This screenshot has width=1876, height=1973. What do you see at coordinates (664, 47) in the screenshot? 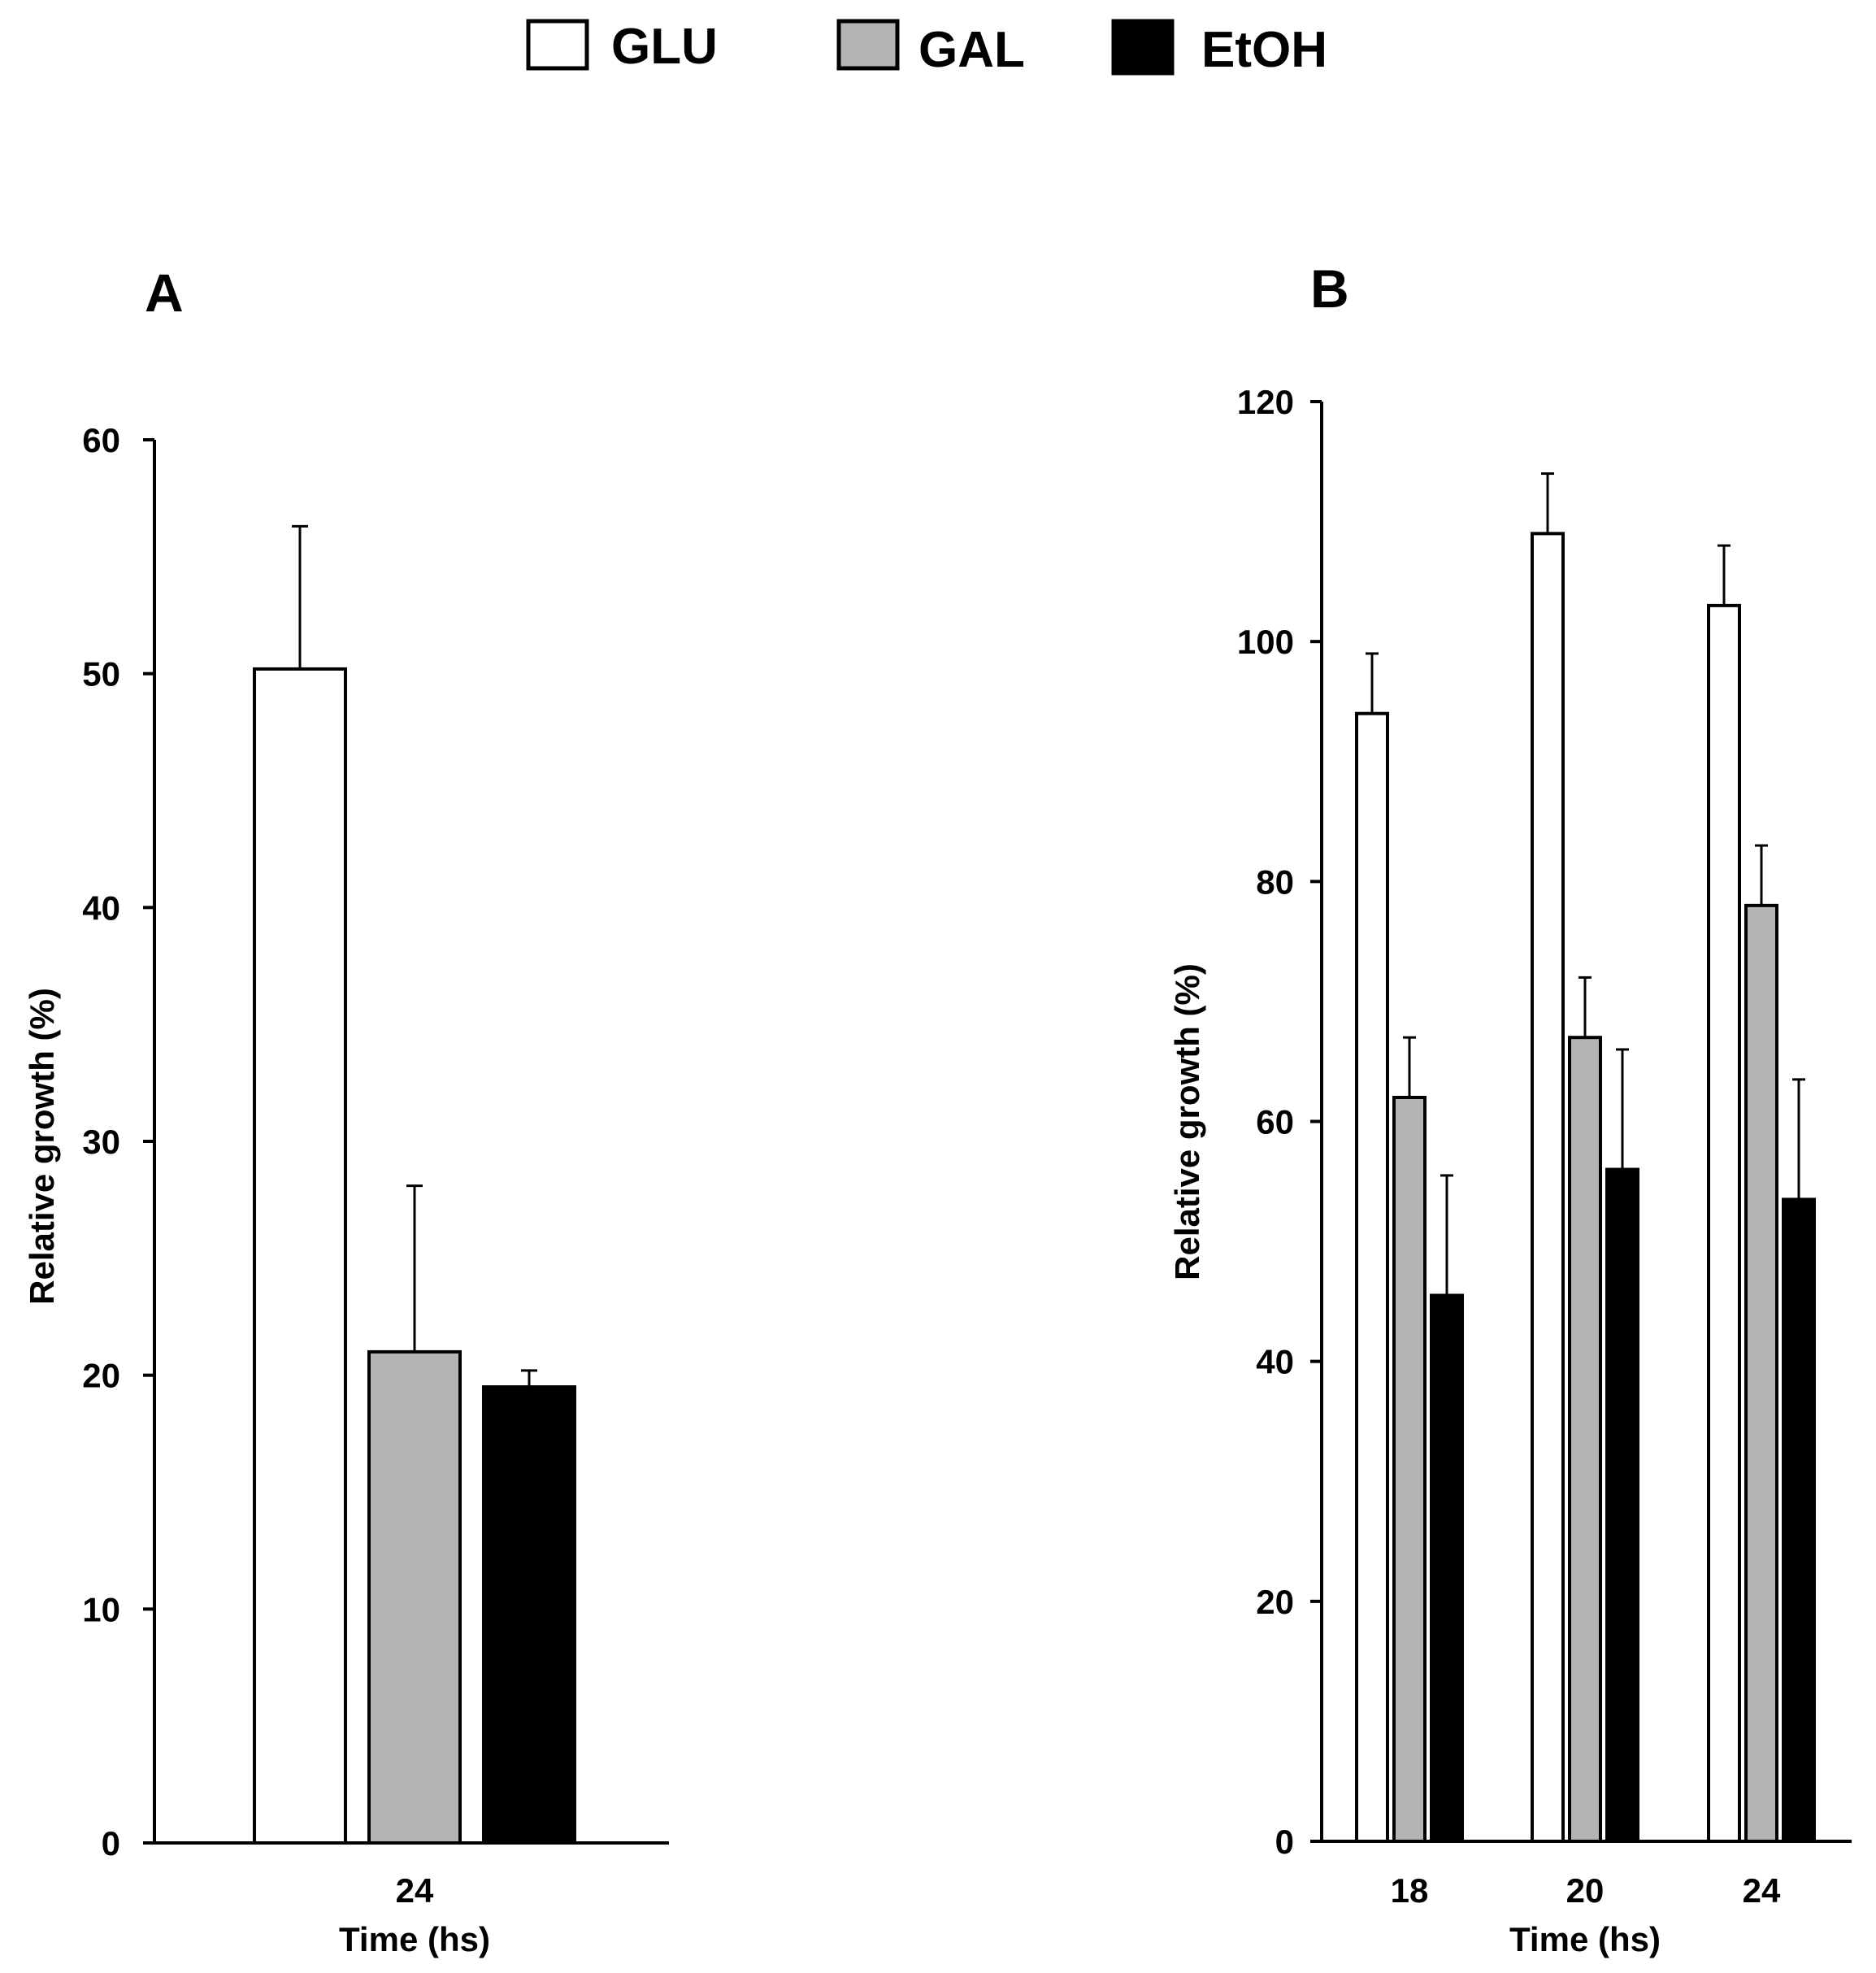
I see `legend-label-glu: GLU` at bounding box center [664, 47].